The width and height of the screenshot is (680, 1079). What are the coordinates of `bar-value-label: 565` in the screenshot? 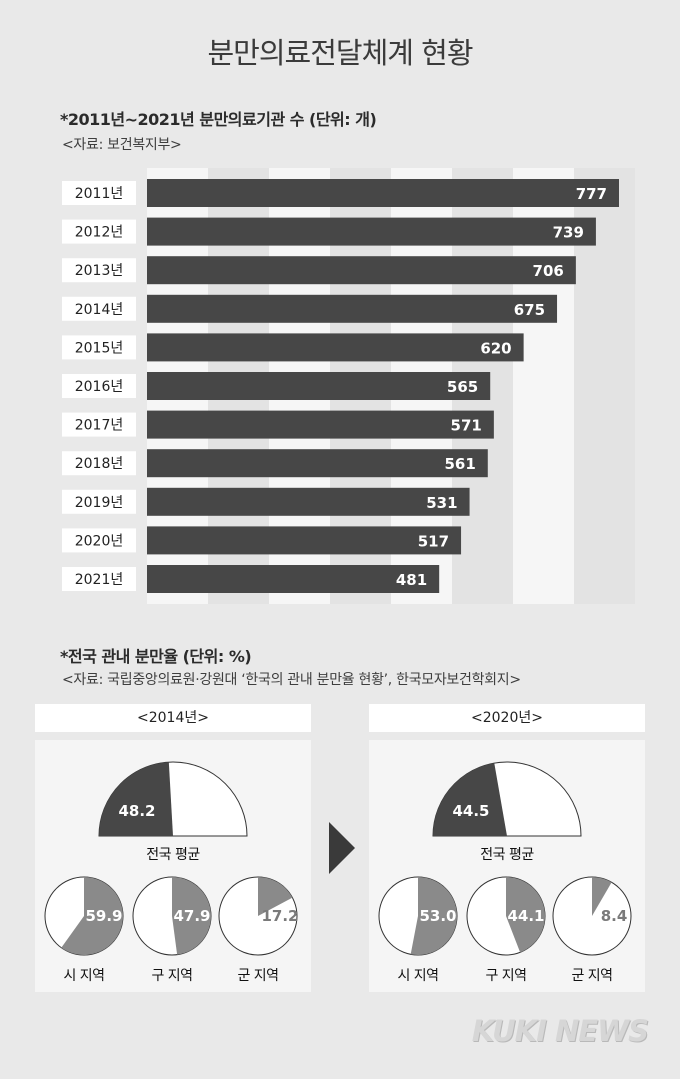 It's located at (462, 387).